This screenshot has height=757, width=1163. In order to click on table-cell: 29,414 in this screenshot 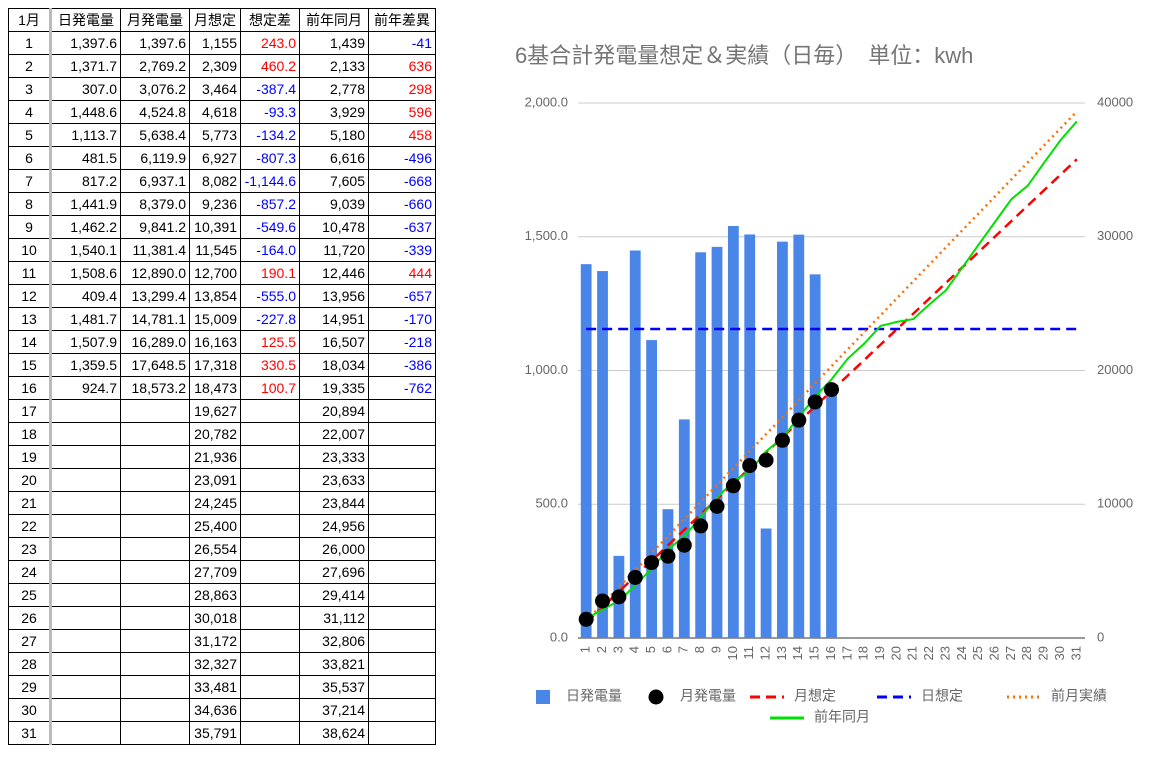, I will do `click(334, 595)`.